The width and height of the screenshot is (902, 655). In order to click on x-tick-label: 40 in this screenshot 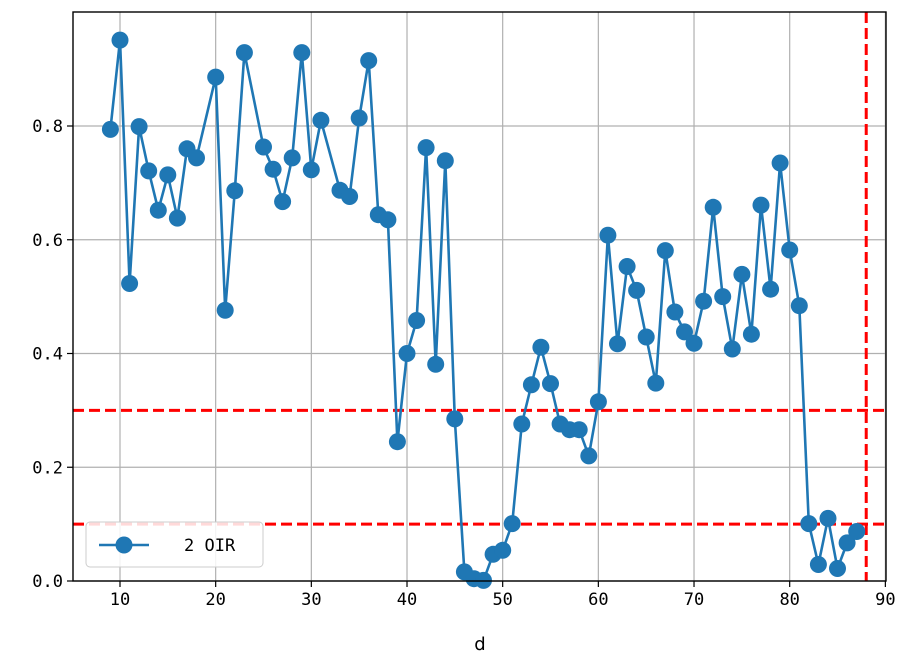, I will do `click(407, 600)`.